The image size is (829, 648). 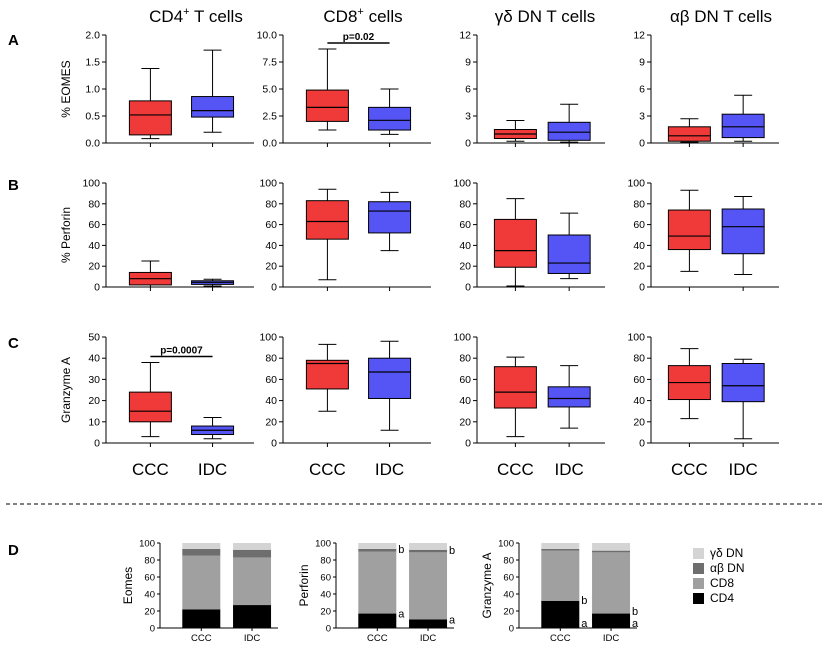 I want to click on y-tick-label: 1.0, so click(x=92, y=90).